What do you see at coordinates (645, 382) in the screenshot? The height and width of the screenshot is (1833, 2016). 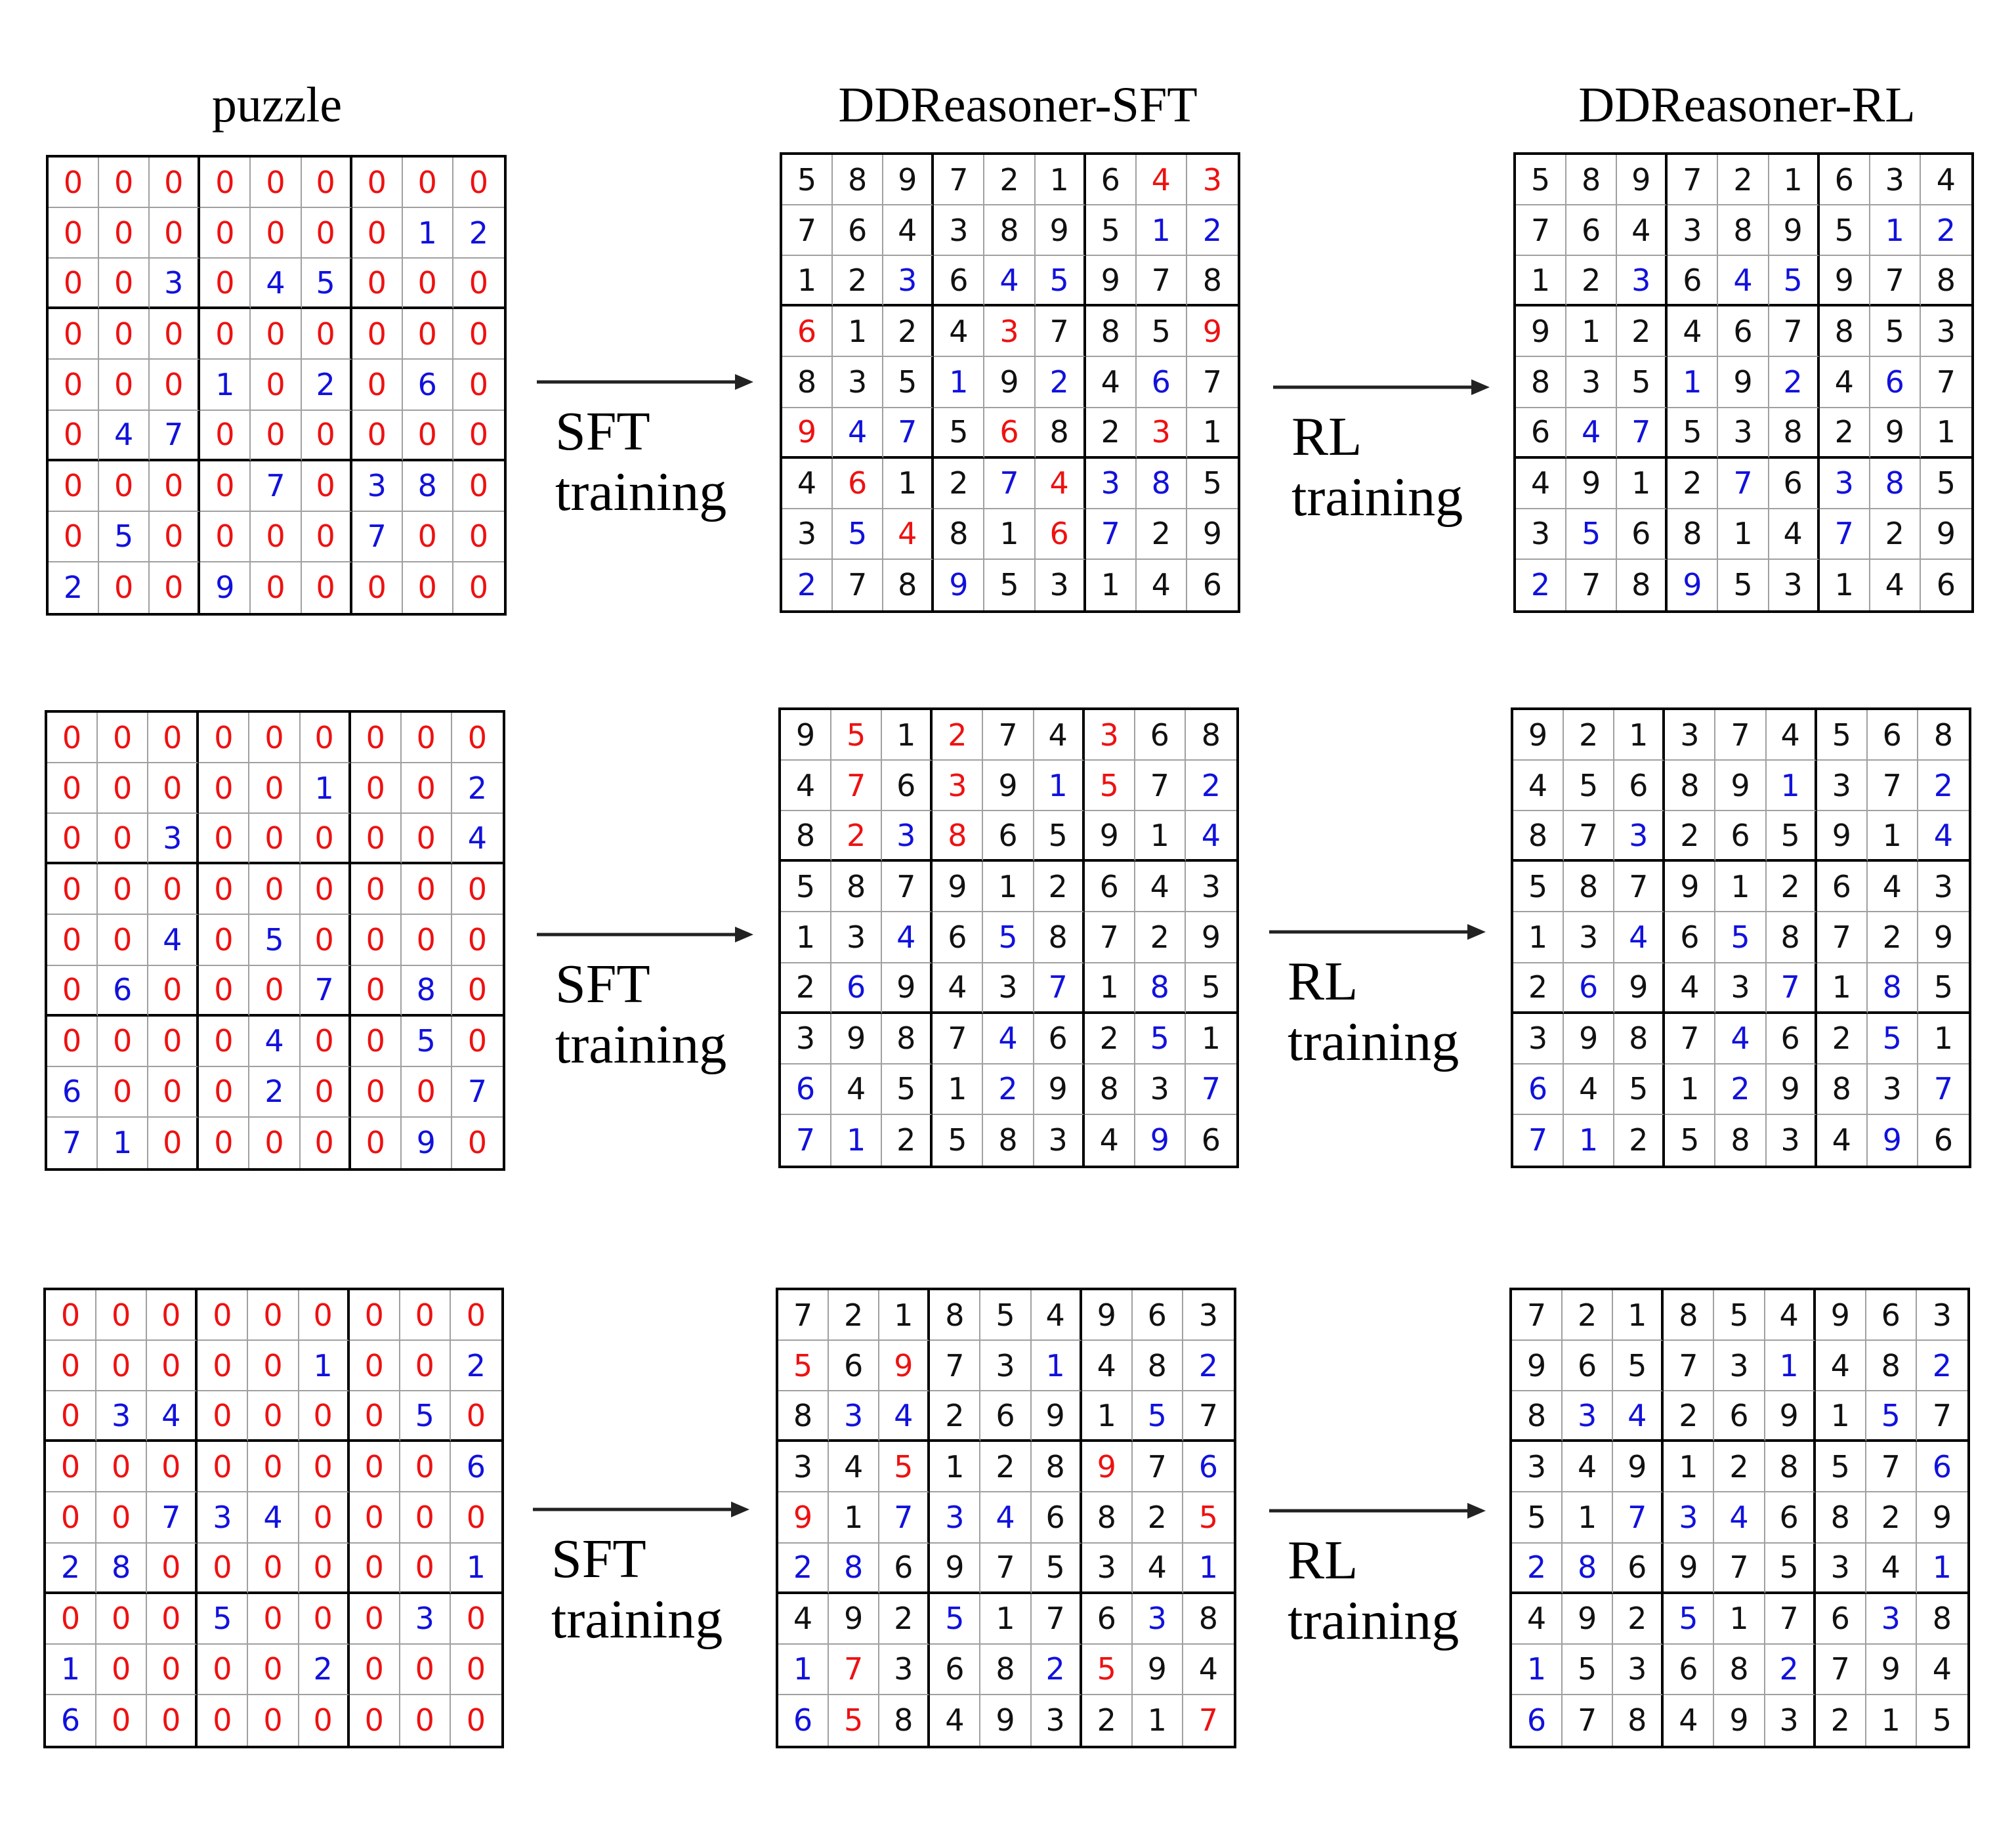 I see `arrow-right-icon` at bounding box center [645, 382].